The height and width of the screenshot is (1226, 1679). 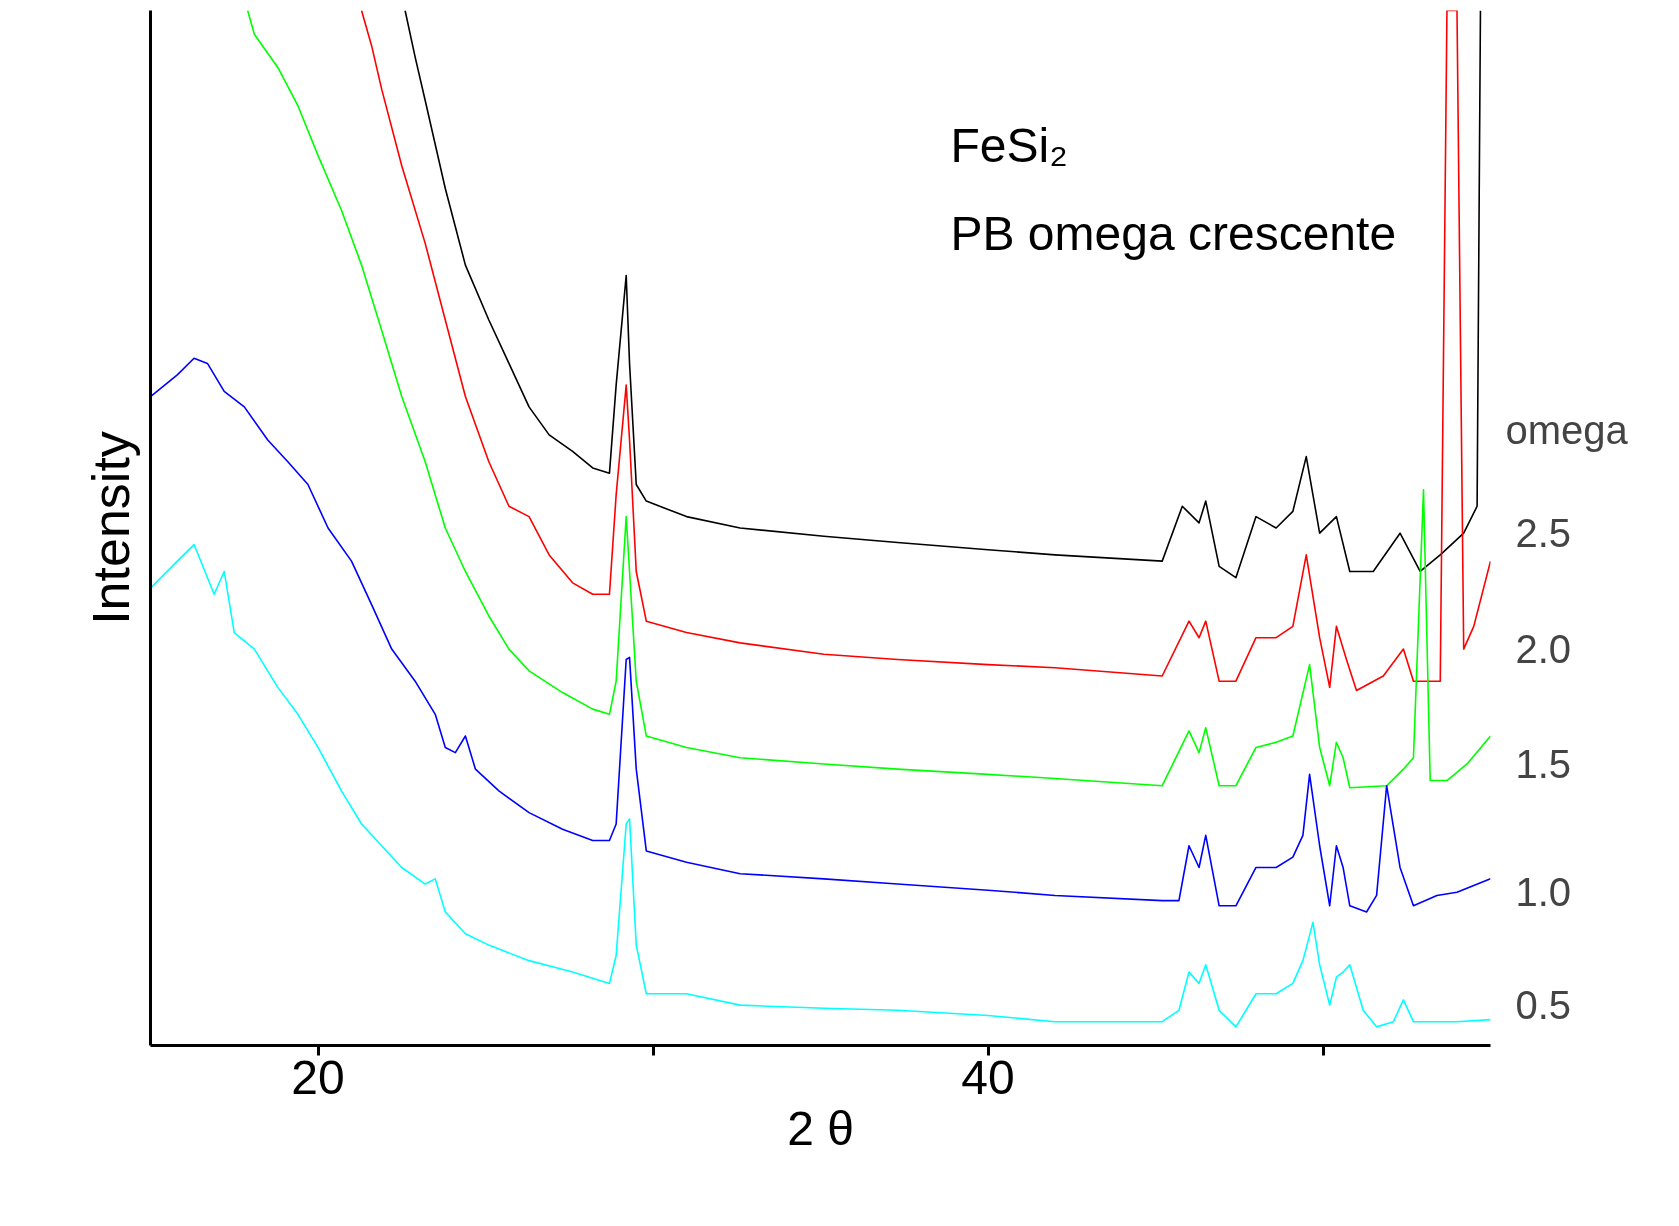 What do you see at coordinates (820, 1128) in the screenshot?
I see `x-axis-title: 2 θ` at bounding box center [820, 1128].